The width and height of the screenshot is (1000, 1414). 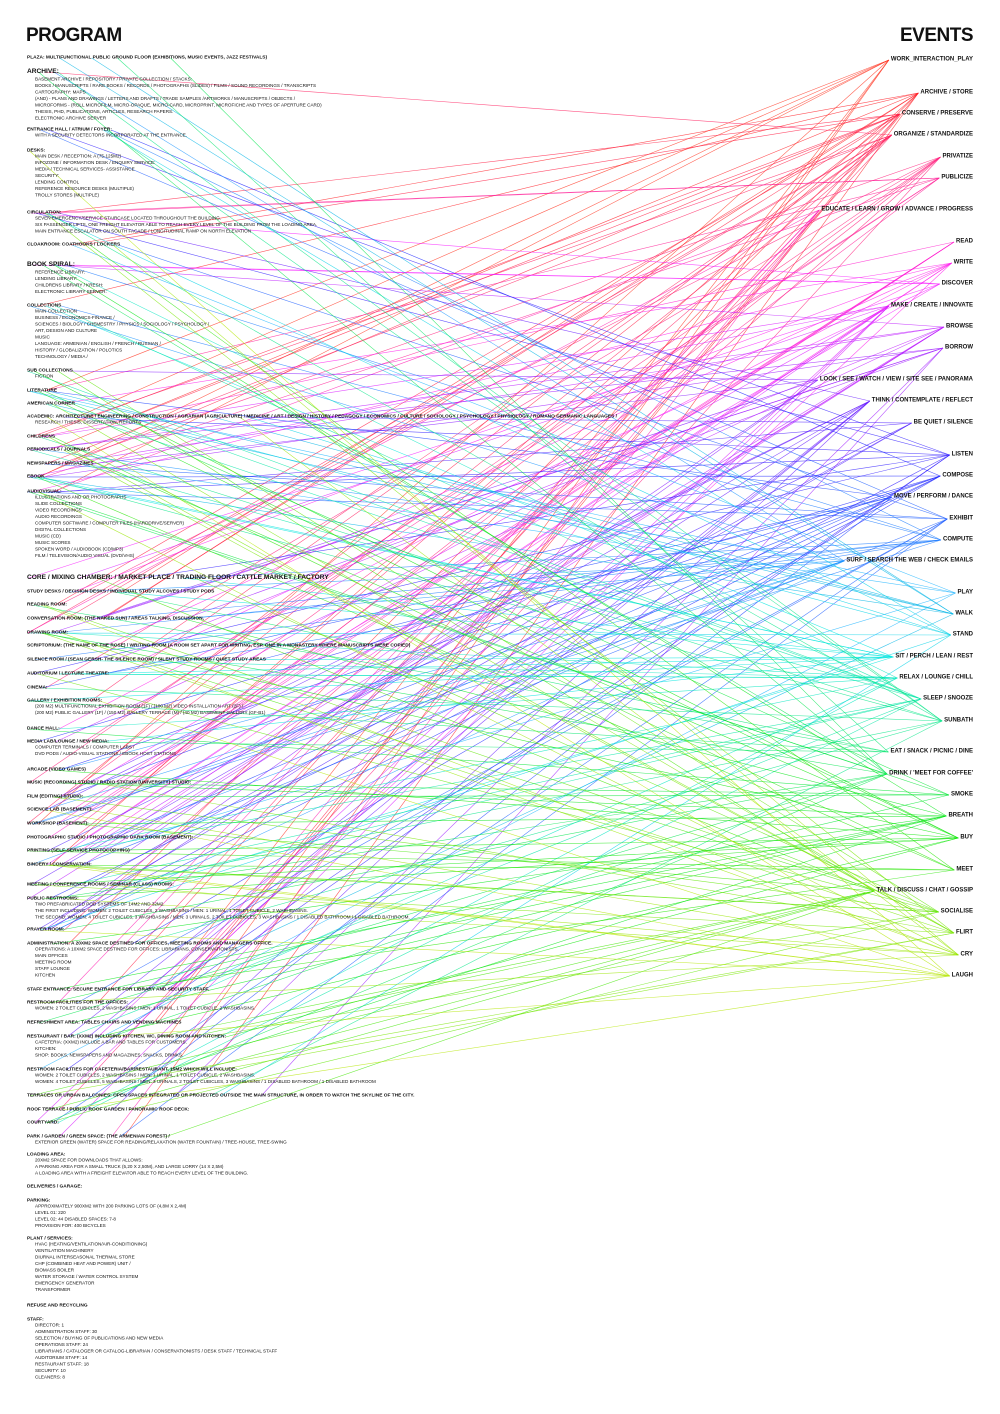 I want to click on program-heading: PERIODICALS / JOURNALS, so click(x=59, y=449).